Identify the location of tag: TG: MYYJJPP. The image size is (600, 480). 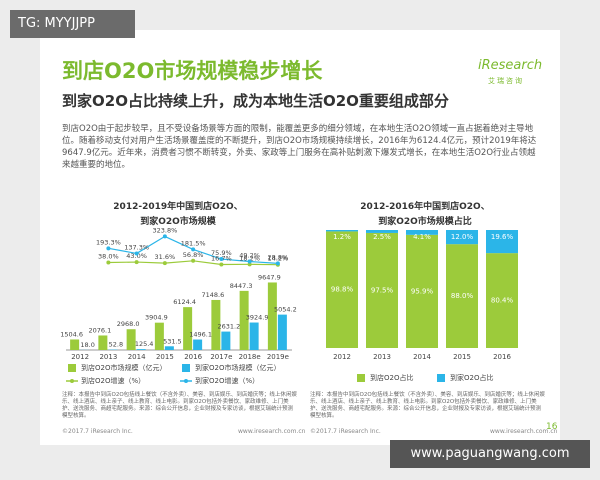
(72, 24).